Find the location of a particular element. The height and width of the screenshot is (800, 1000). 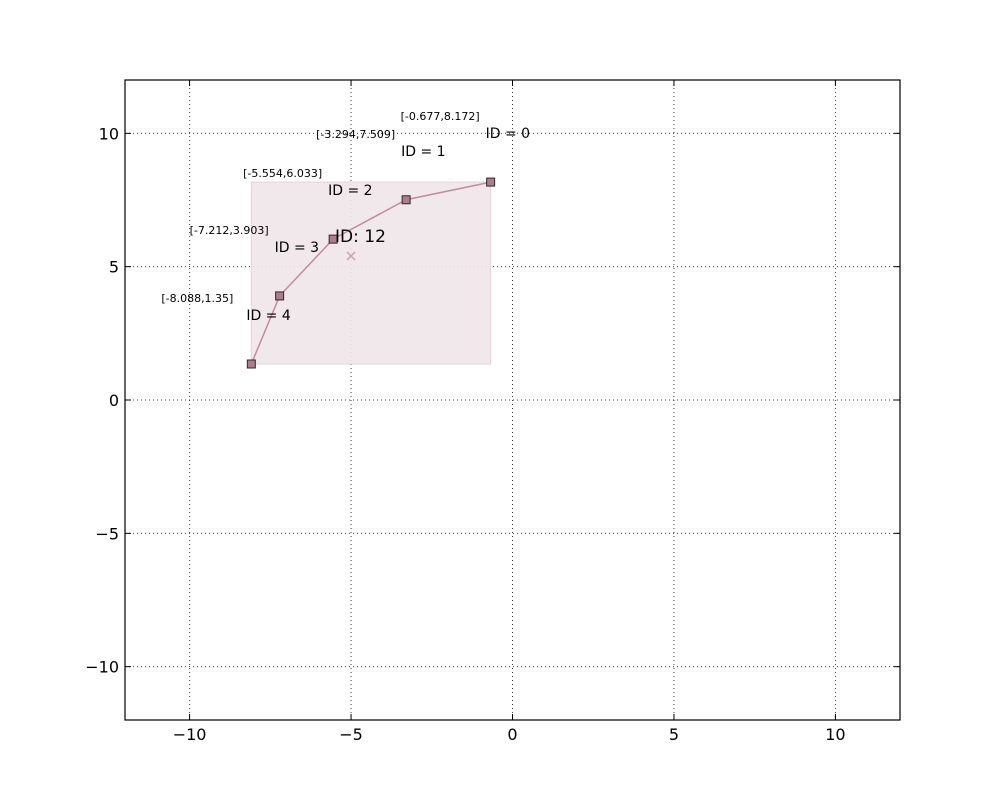

point-id-label: ID = 2 is located at coordinates (350, 191).